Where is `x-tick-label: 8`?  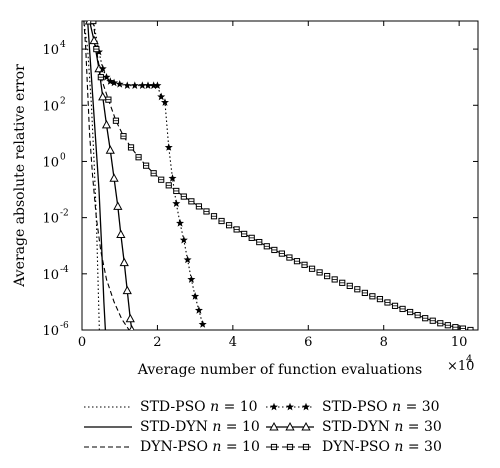 x-tick-label: 8 is located at coordinates (384, 342).